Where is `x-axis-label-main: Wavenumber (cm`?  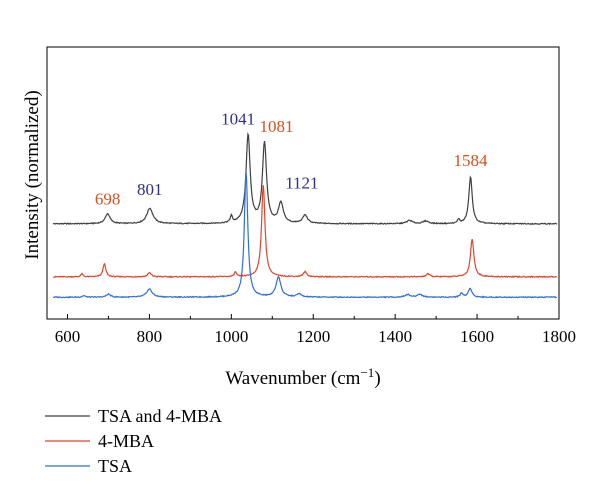
x-axis-label-main: Wavenumber (cm is located at coordinates (292, 378).